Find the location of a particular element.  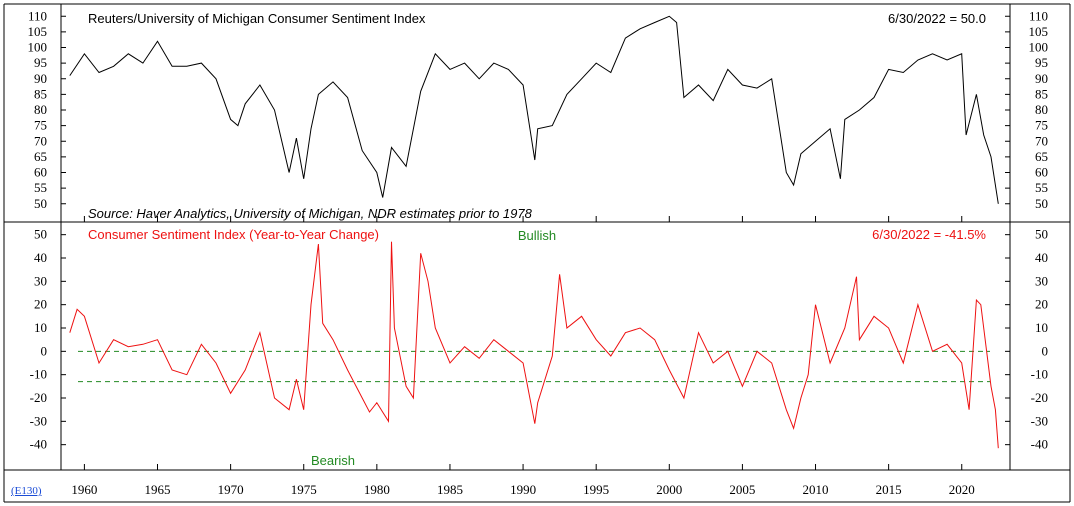

top-ytick-label-left: 65 is located at coordinates (40, 156).